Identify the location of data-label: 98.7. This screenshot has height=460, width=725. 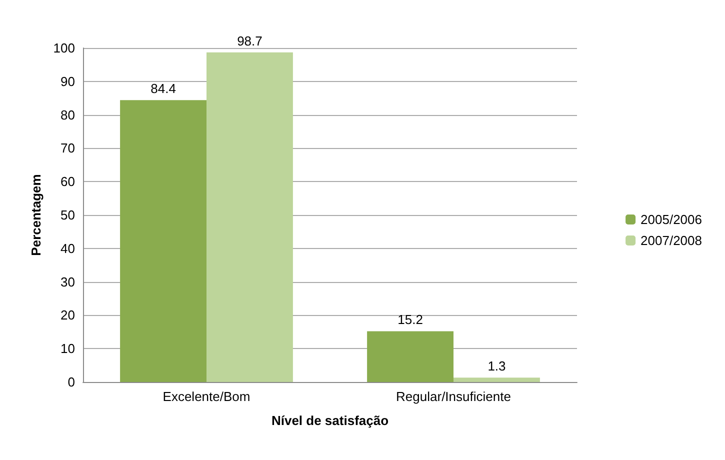
(249, 40).